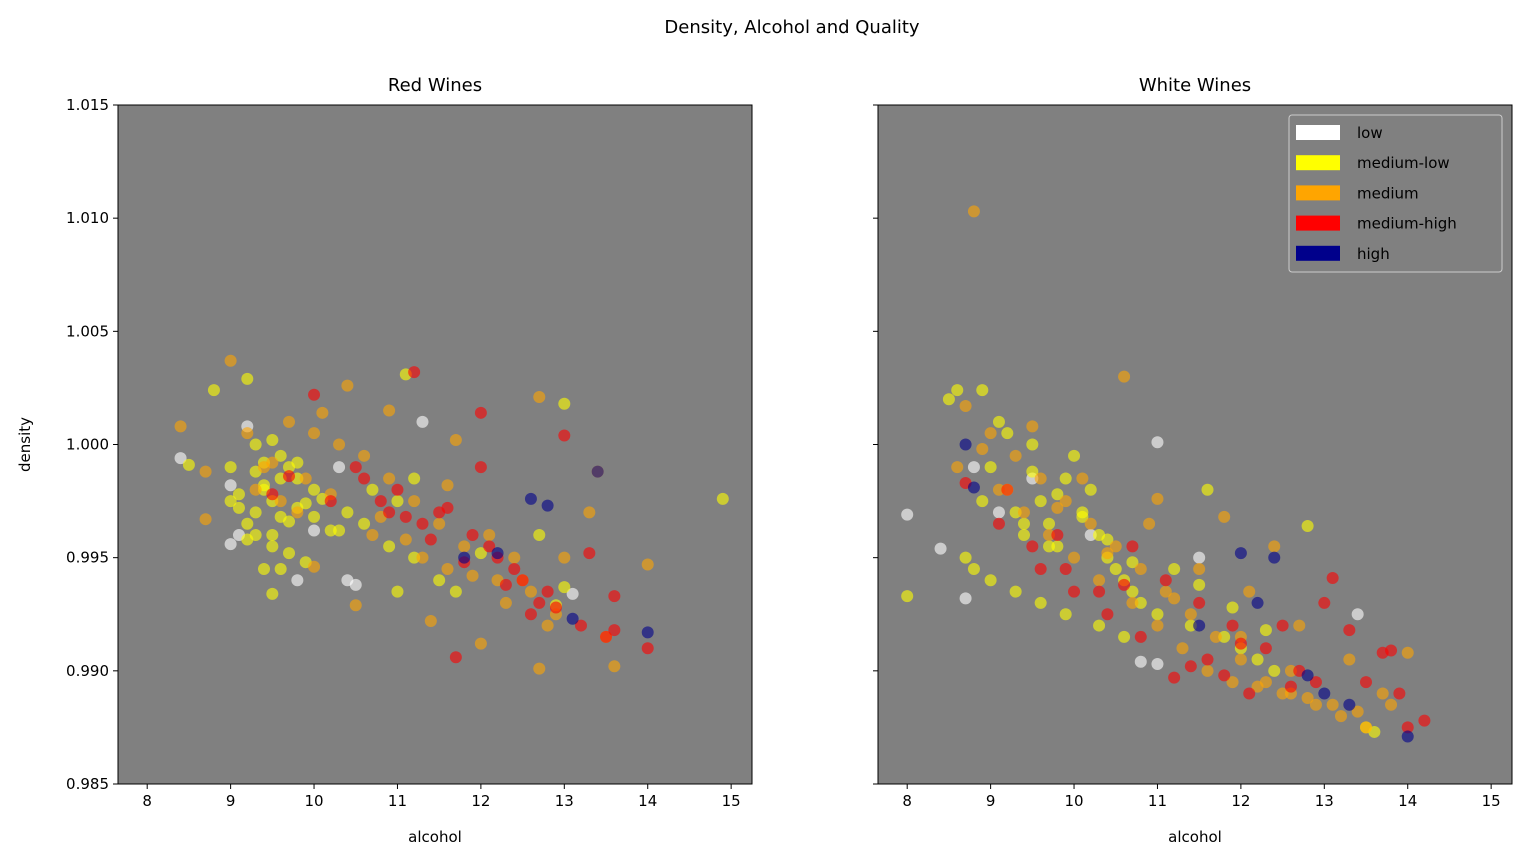 Image resolution: width=1527 pixels, height=862 pixels. I want to click on y-tick-label: 1.000, so click(87, 445).